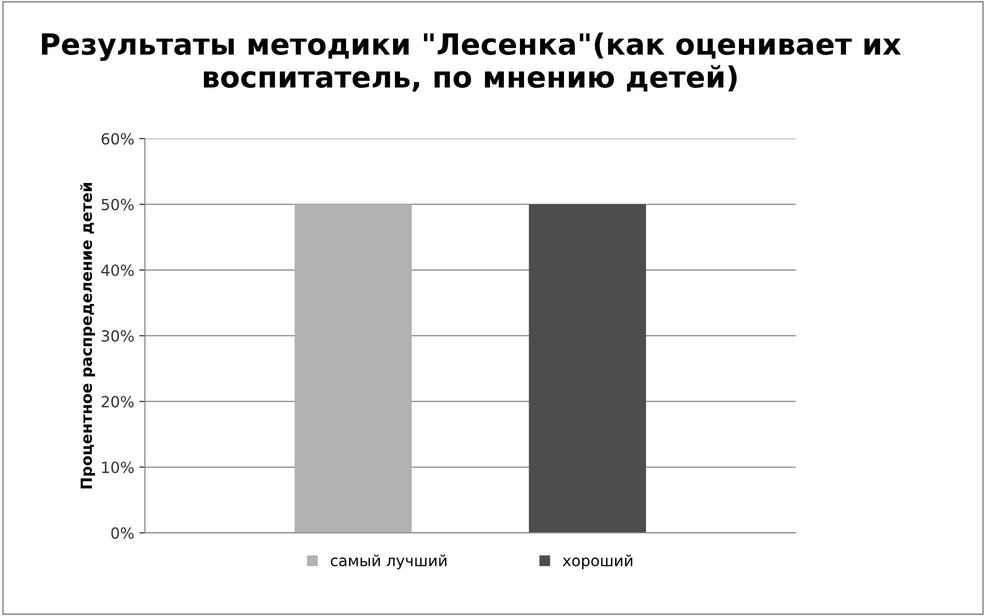 Image resolution: width=986 pixels, height=616 pixels. Describe the element at coordinates (597, 562) in the screenshot. I see `legend-label: хороший` at that location.